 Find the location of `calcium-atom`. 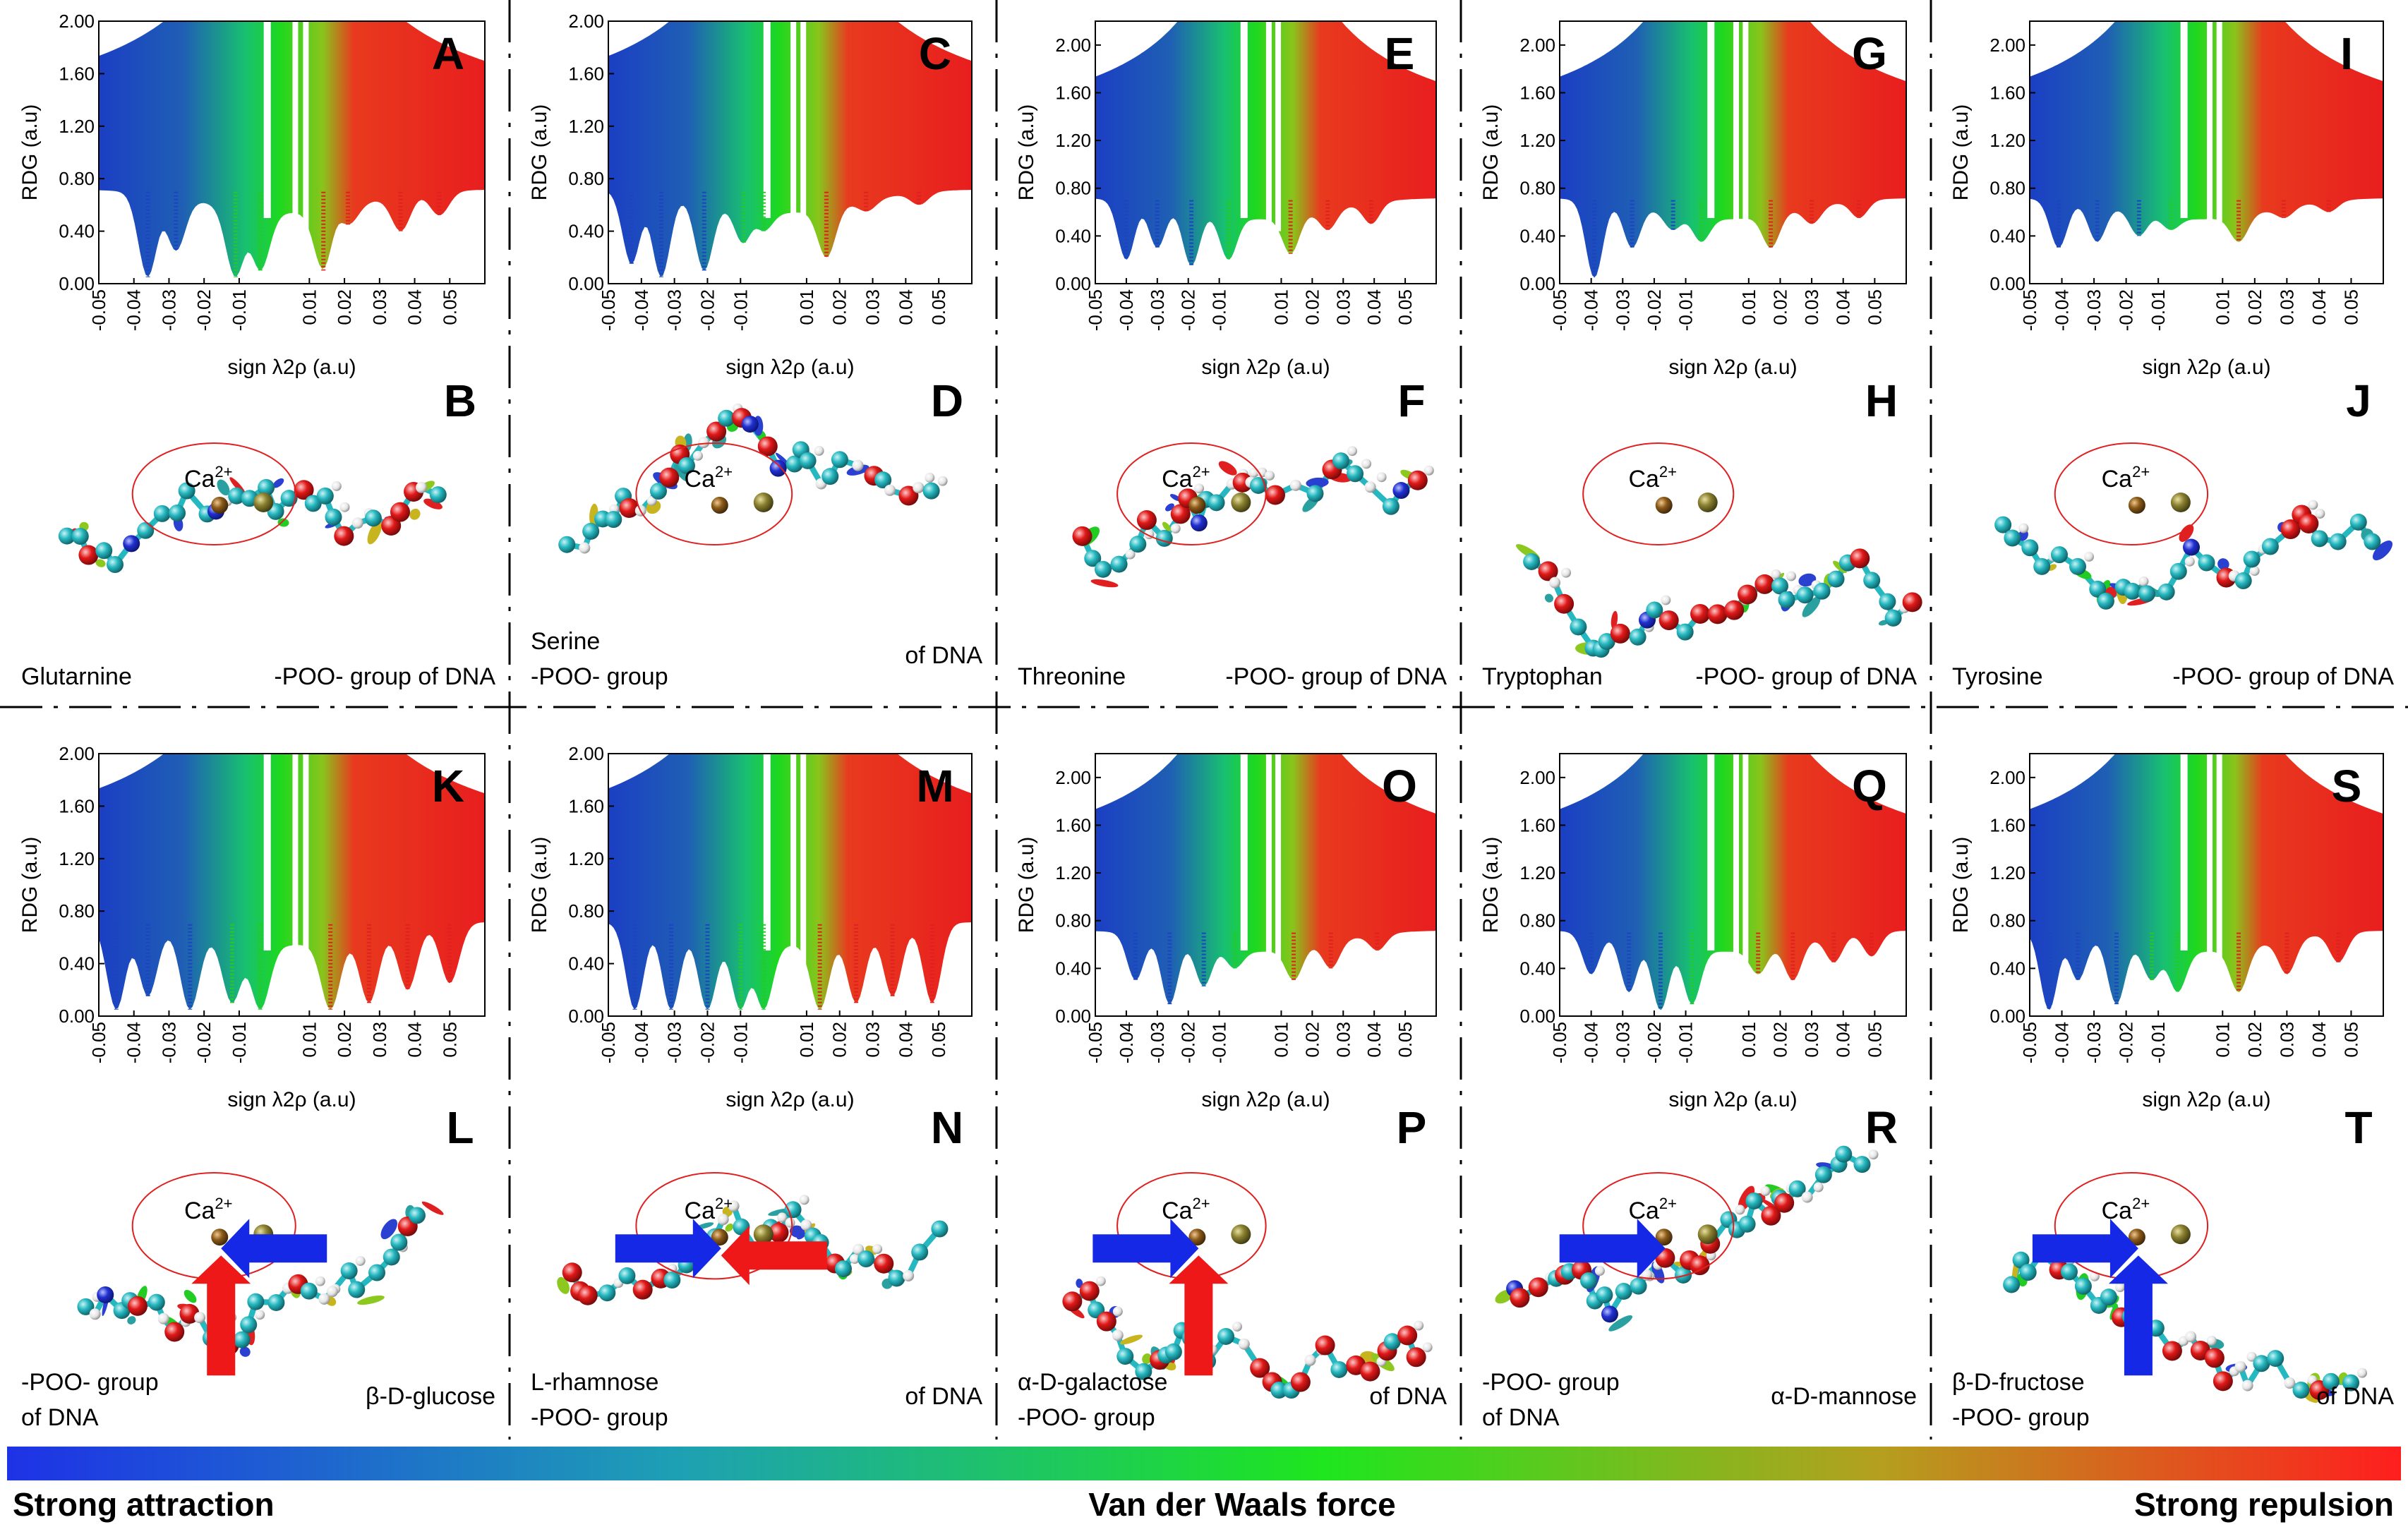

calcium-atom is located at coordinates (220, 1237).